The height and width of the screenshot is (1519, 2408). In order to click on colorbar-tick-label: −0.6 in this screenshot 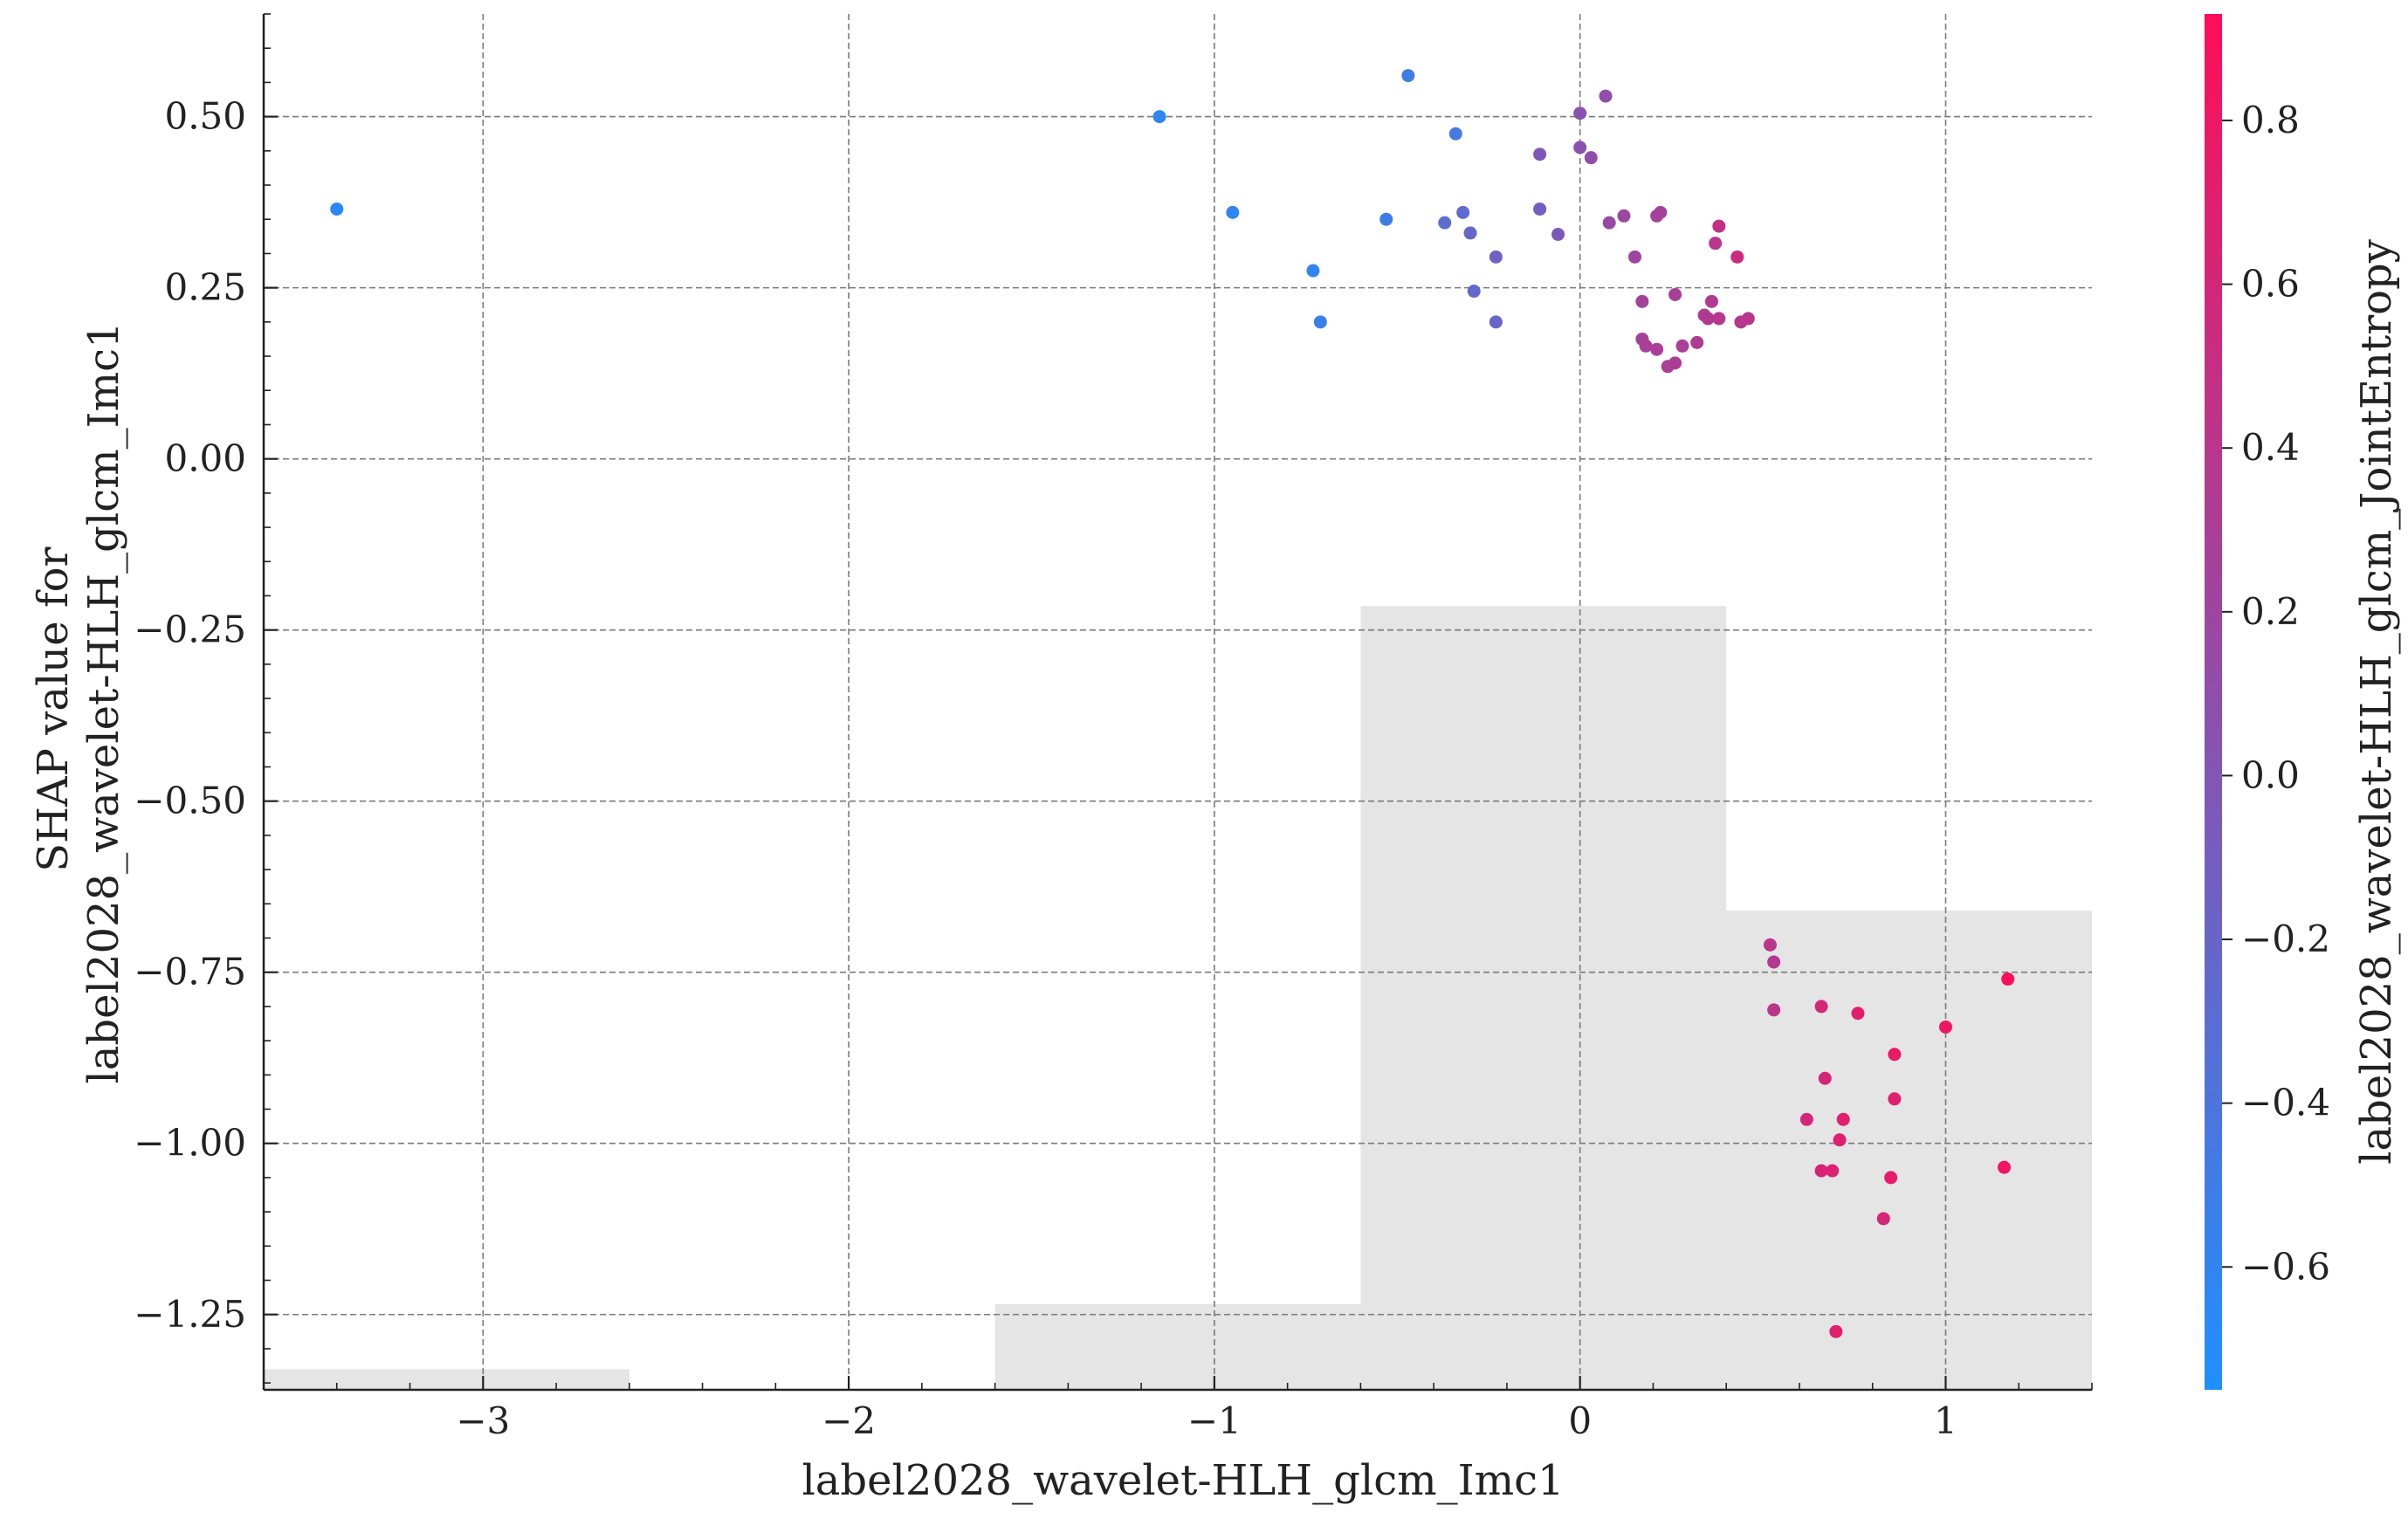, I will do `click(2285, 1266)`.